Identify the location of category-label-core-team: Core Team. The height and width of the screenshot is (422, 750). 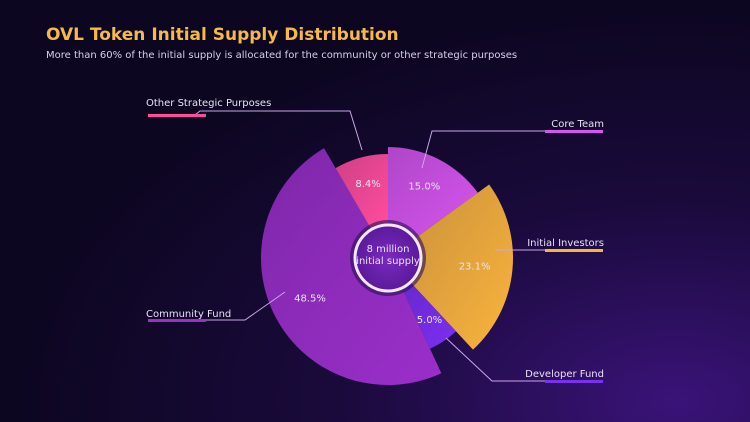
(577, 124).